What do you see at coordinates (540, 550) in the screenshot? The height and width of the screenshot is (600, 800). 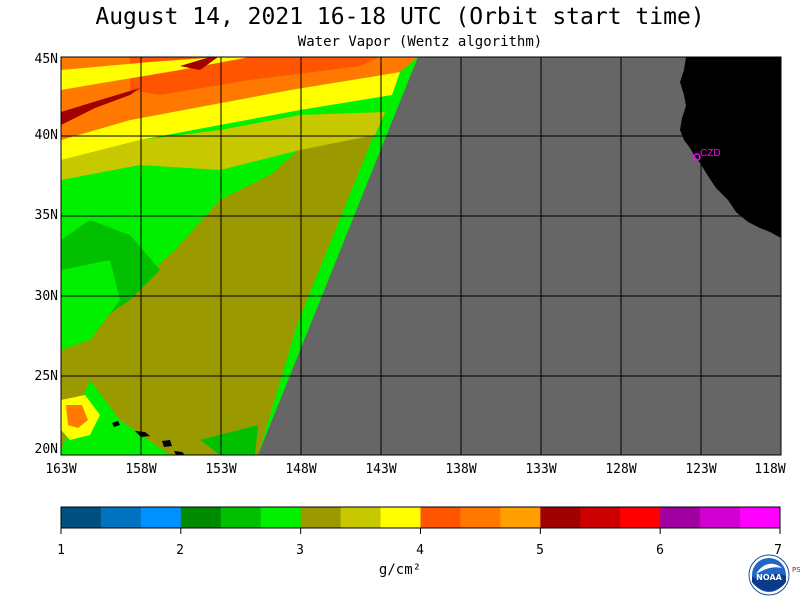 I see `colorbar-tick-5: 5` at bounding box center [540, 550].